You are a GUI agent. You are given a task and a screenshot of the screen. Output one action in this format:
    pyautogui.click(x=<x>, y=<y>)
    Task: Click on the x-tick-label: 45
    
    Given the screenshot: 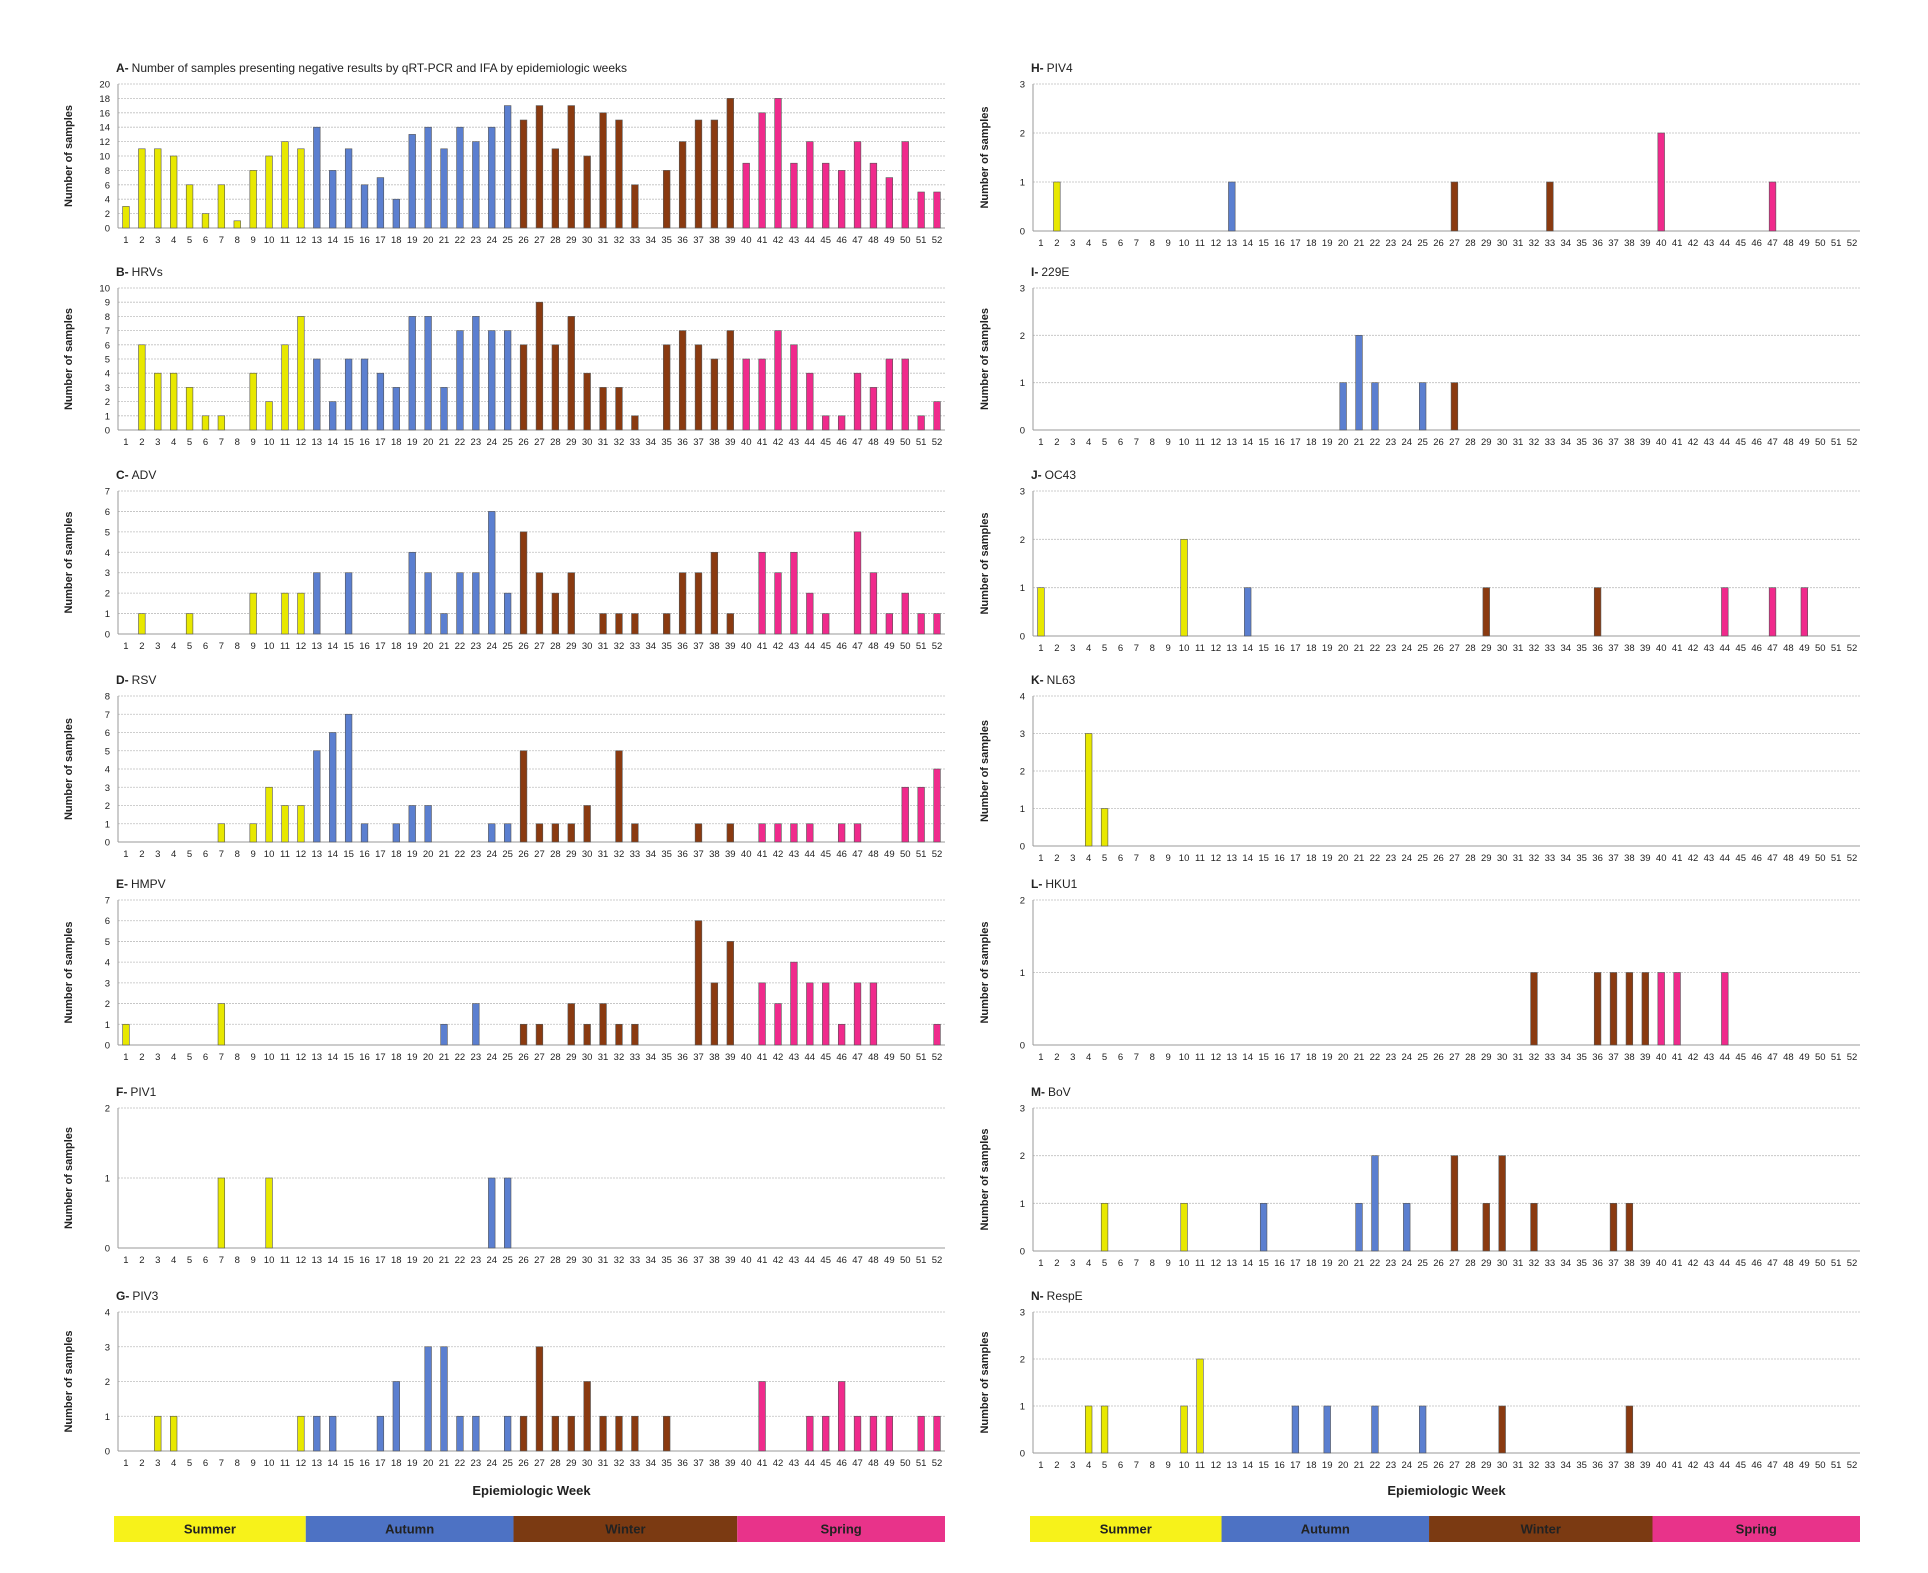 What is the action you would take?
    pyautogui.click(x=1740, y=442)
    